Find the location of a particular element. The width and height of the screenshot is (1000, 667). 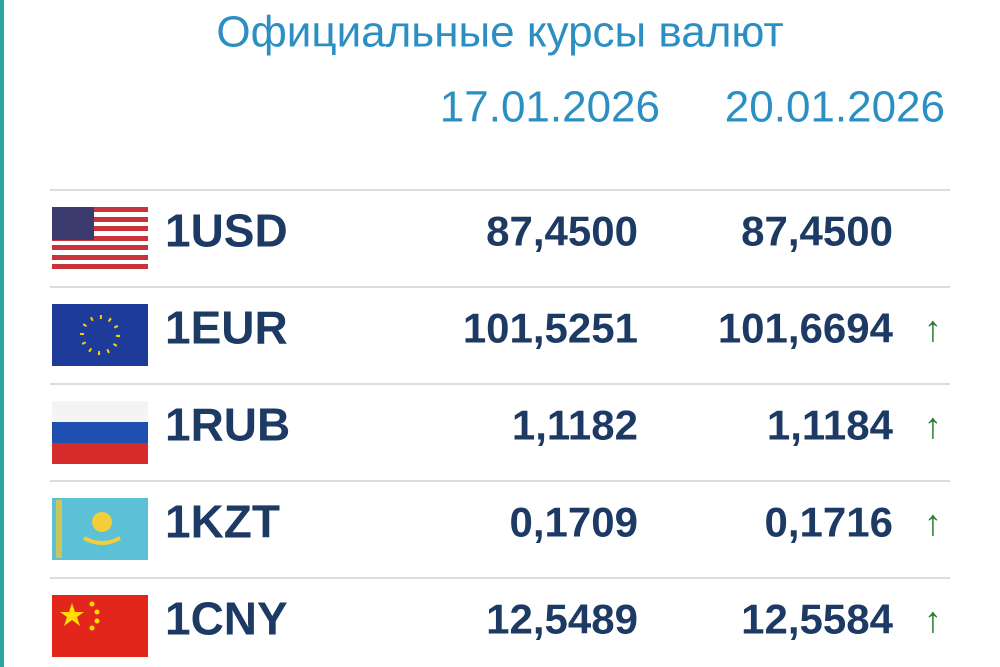

flags is located at coordinates (100, 432).